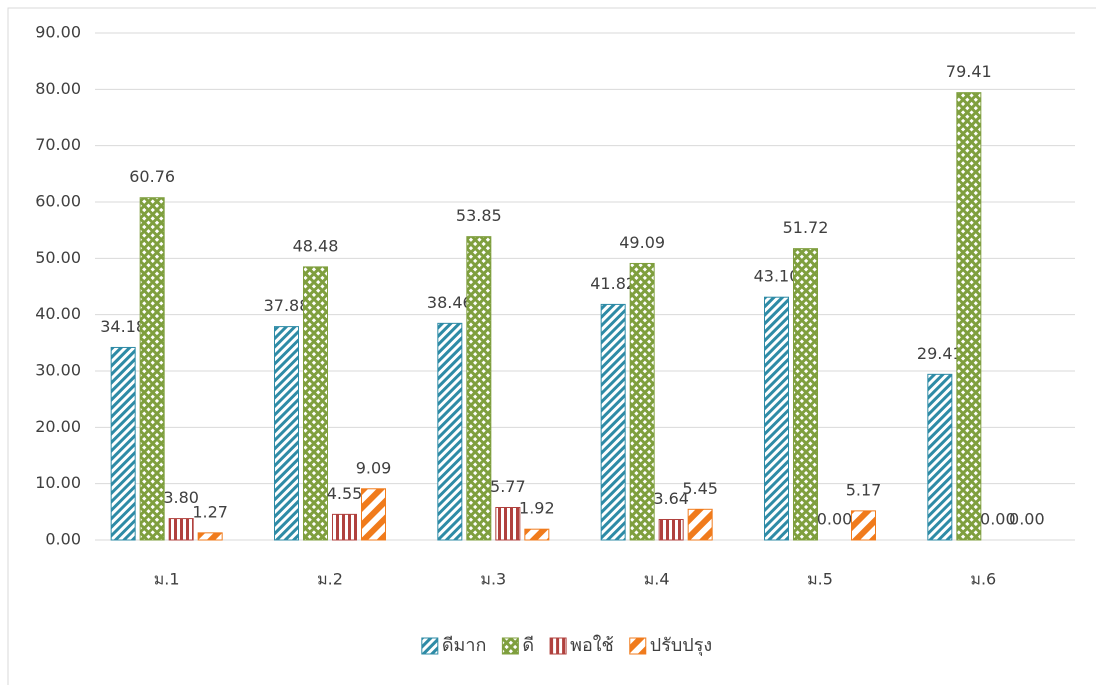 The height and width of the screenshot is (685, 1096). What do you see at coordinates (58, 88) in the screenshot?
I see `y-tick-label: 80.00` at bounding box center [58, 88].